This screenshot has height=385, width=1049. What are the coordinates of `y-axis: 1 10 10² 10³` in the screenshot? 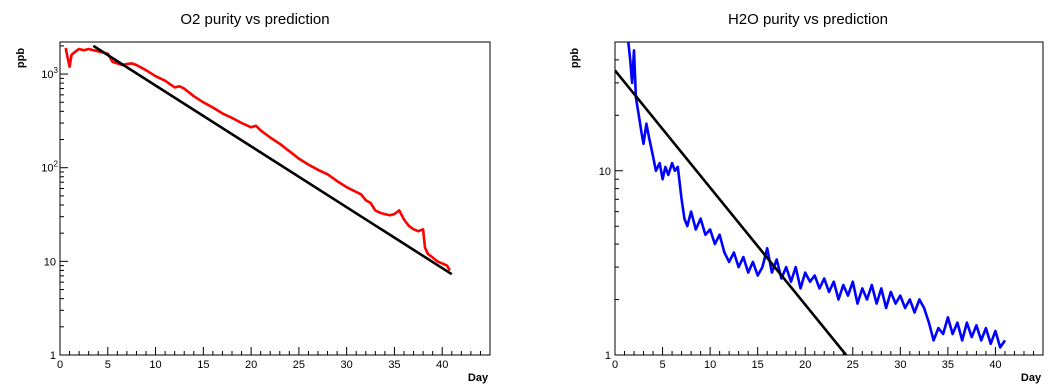 It's located at (54, 203).